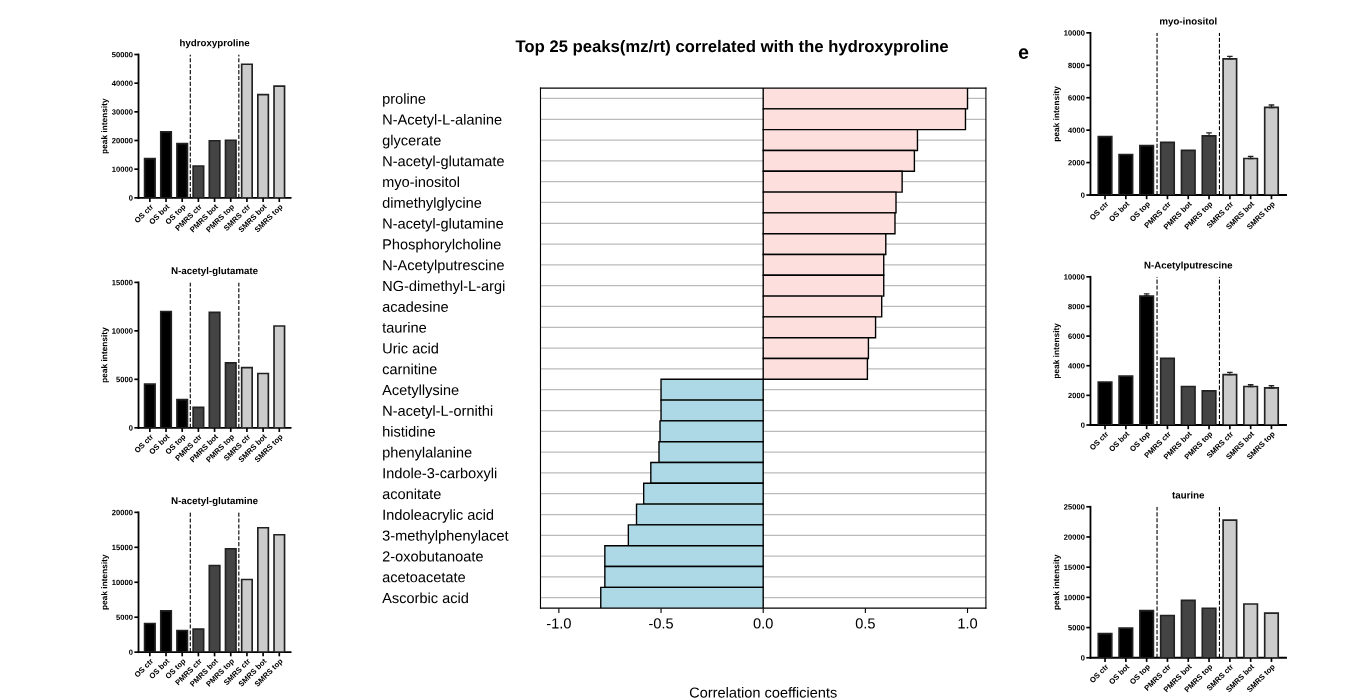  Describe the element at coordinates (404, 327) in the screenshot. I see `y-tick-label: taurine` at that location.